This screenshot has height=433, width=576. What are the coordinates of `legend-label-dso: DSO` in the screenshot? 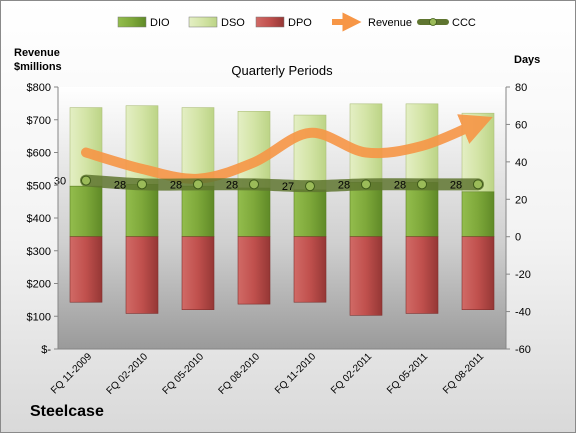 It's located at (233, 23).